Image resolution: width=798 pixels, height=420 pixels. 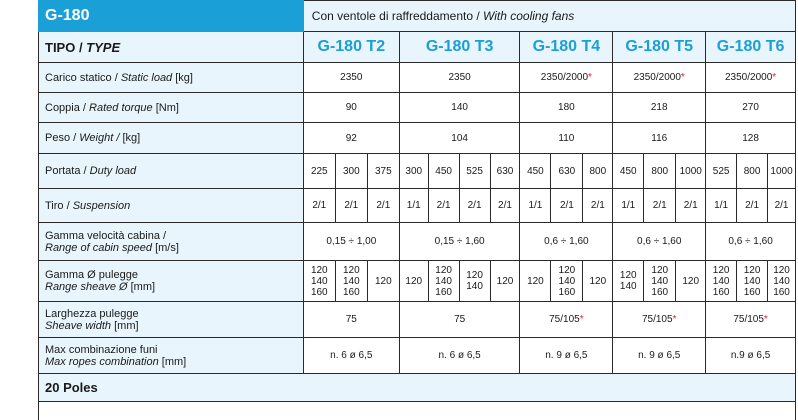 I want to click on label-en: Range sheave Ø, so click(x=86, y=287).